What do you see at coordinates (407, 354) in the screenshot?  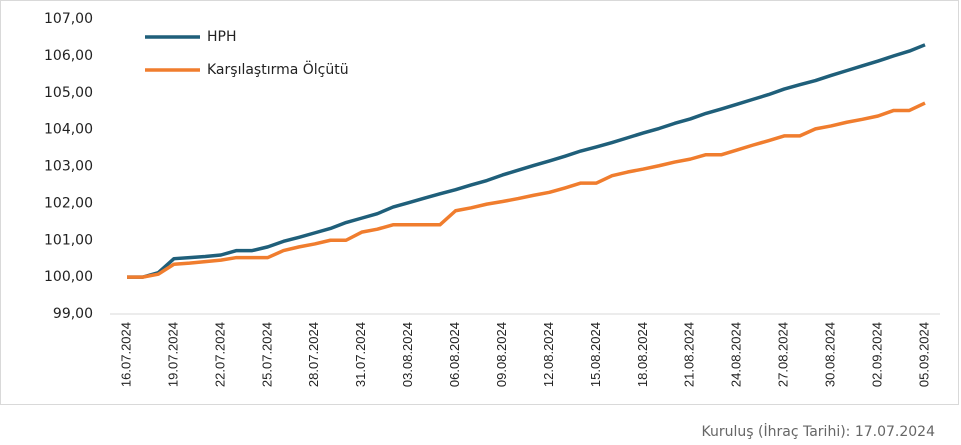 I see `x-tick-label: 03.08.2024` at bounding box center [407, 354].